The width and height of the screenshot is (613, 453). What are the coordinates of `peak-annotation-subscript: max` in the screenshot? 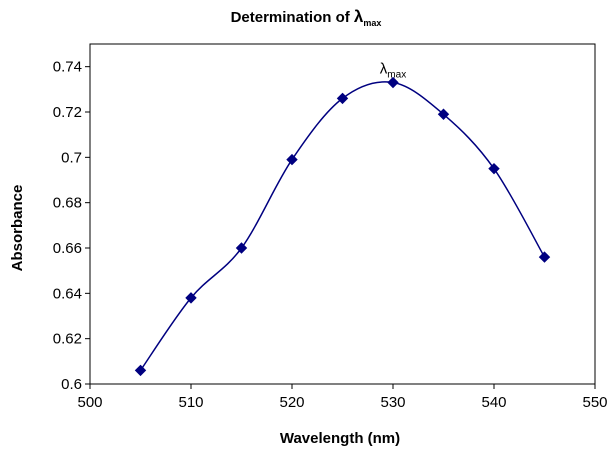 It's located at (396, 75).